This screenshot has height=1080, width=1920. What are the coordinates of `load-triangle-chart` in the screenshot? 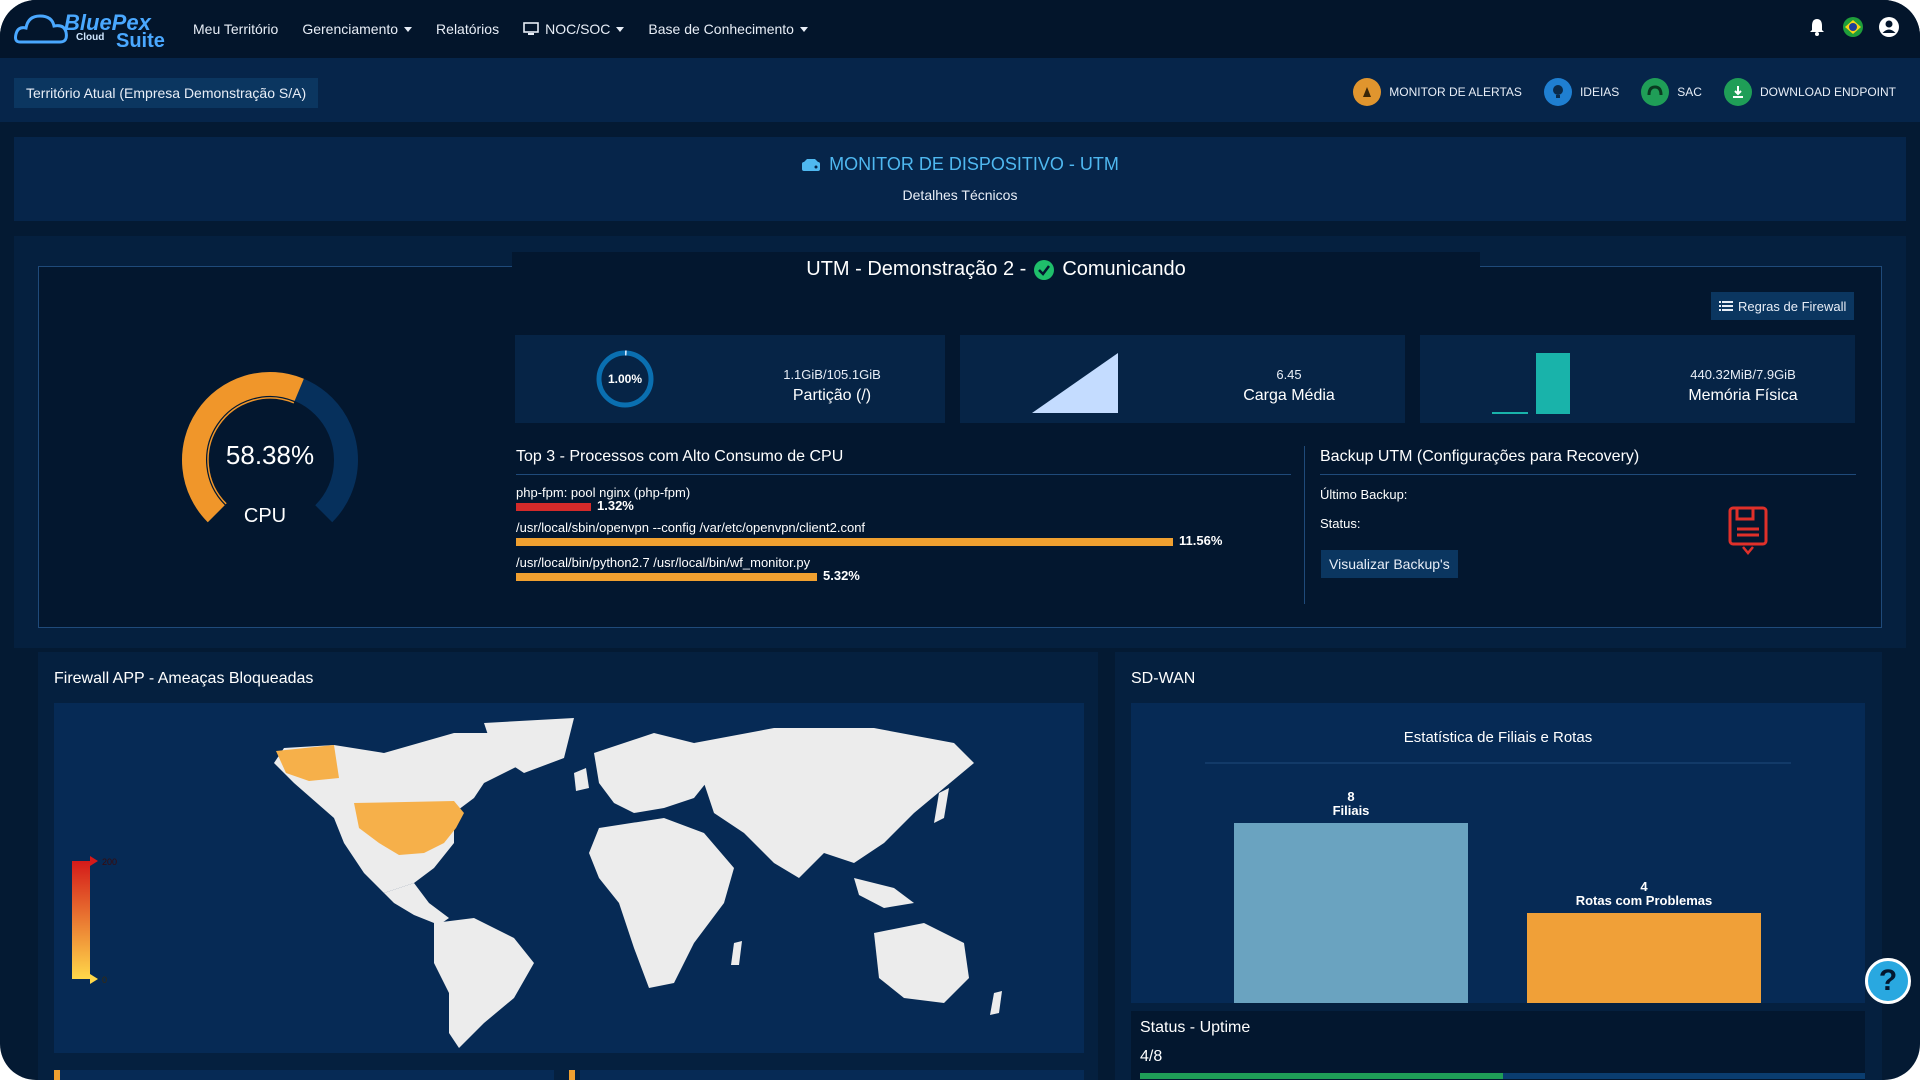 It's located at (1075, 383).